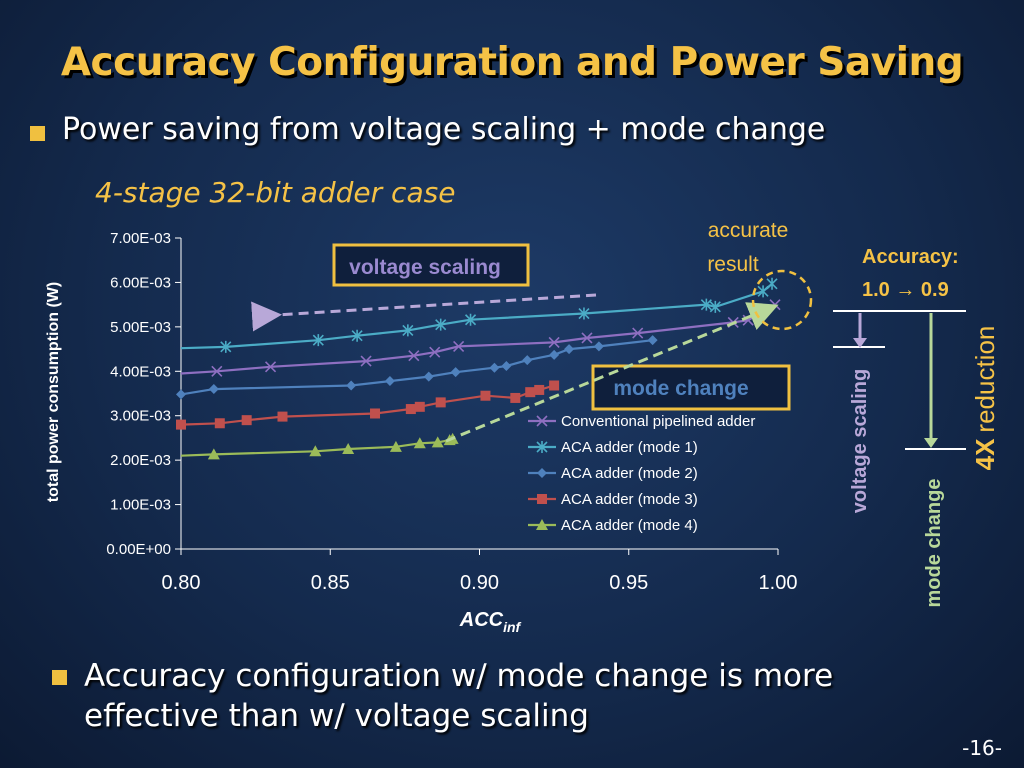  What do you see at coordinates (629, 525) in the screenshot?
I see `legend-label: ACA adder (mode 4)` at bounding box center [629, 525].